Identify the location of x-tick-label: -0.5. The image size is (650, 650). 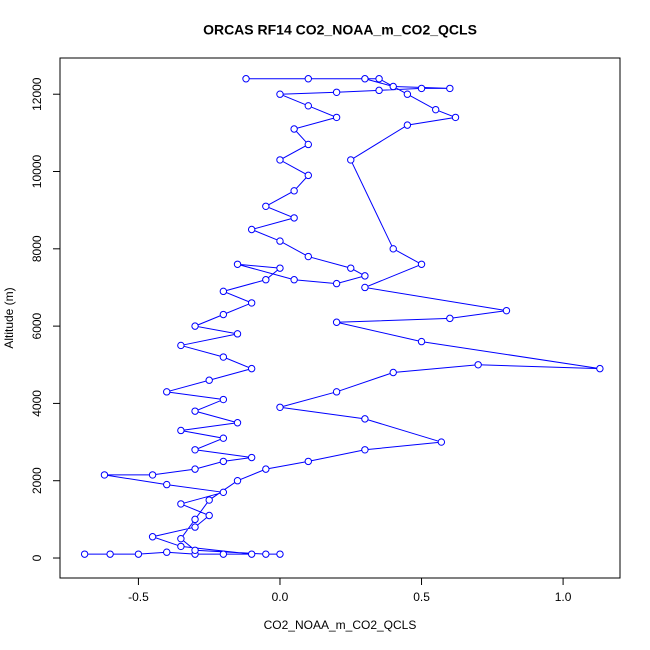
(138, 597).